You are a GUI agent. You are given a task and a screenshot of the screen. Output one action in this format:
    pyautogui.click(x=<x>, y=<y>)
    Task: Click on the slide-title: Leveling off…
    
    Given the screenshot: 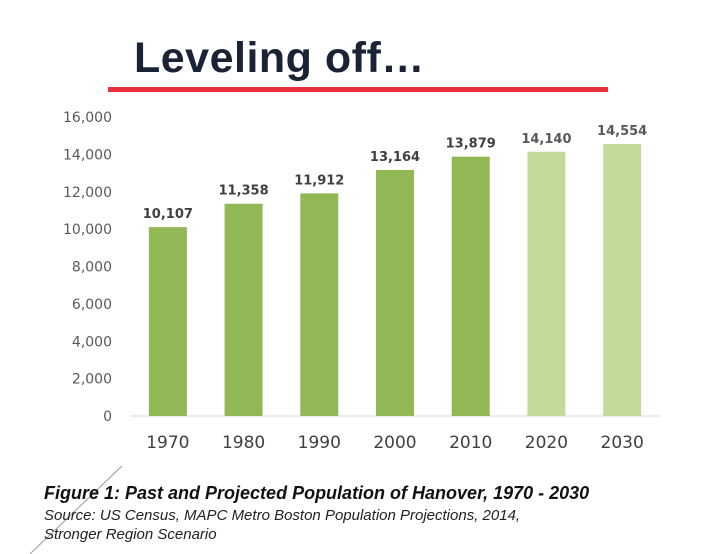 What is the action you would take?
    pyautogui.click(x=279, y=58)
    